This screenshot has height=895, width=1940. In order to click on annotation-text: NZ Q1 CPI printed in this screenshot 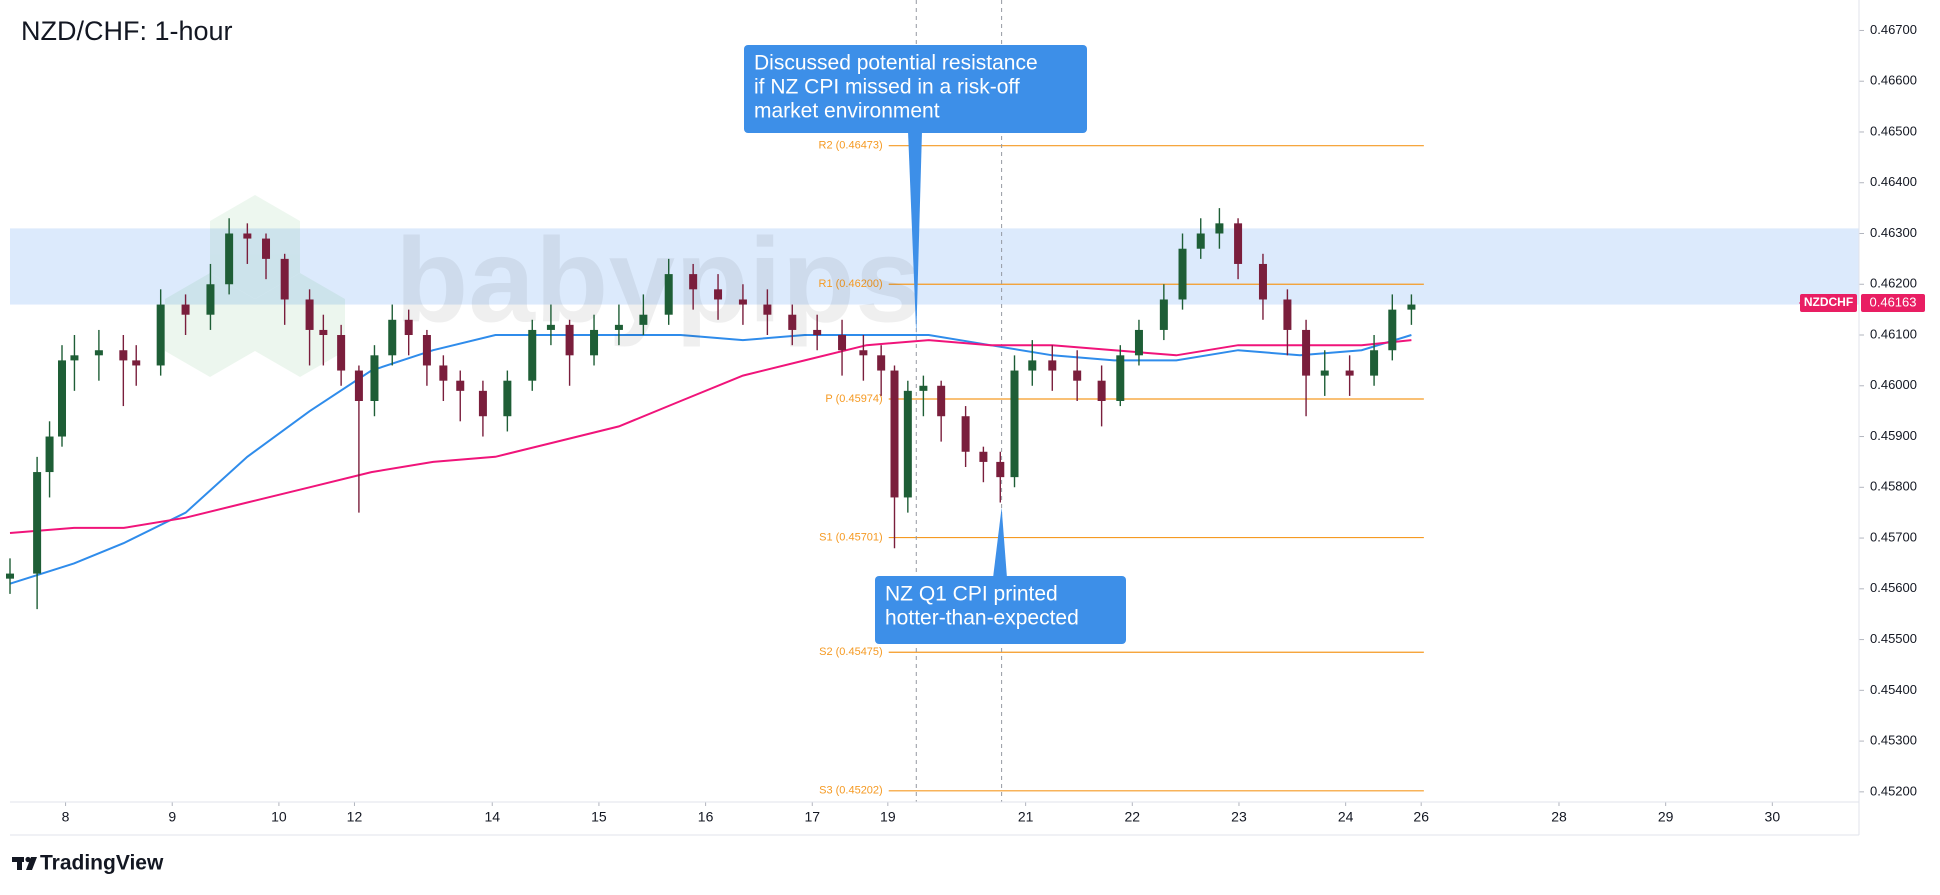, I will do `click(971, 594)`.